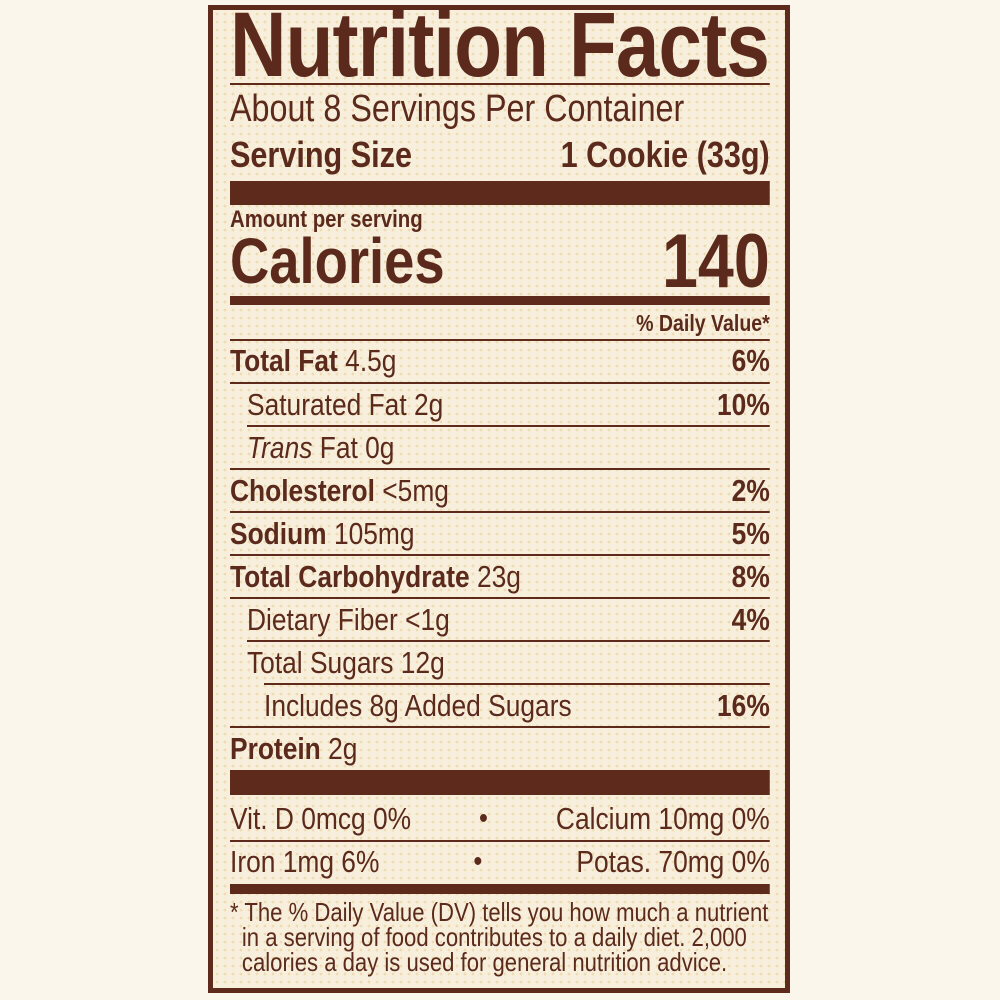 This screenshot has height=1000, width=1000. What do you see at coordinates (500, 220) in the screenshot?
I see `amount-per-serving: Amount per serving` at bounding box center [500, 220].